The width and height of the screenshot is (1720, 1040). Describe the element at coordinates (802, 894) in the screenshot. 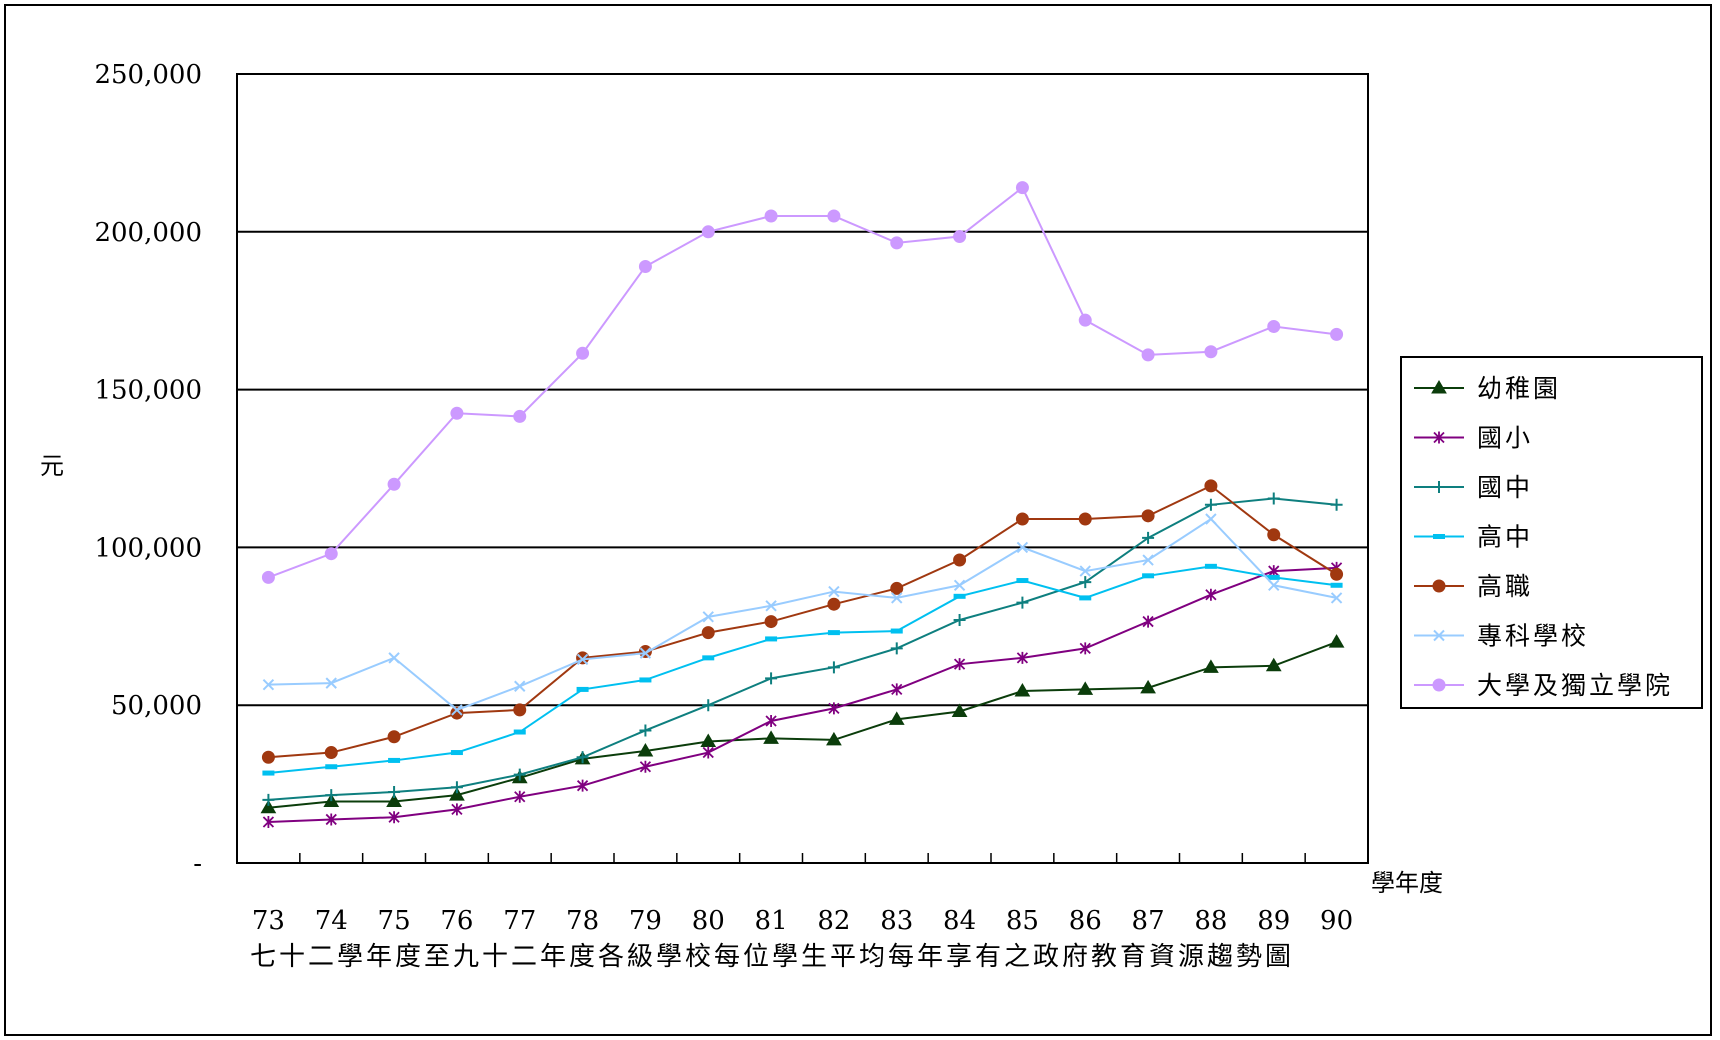

I see `x-axis-ticks: 73 74 75 76 77 78 79 80 81 82 83 84 85 86 87 88 89 90` at that location.